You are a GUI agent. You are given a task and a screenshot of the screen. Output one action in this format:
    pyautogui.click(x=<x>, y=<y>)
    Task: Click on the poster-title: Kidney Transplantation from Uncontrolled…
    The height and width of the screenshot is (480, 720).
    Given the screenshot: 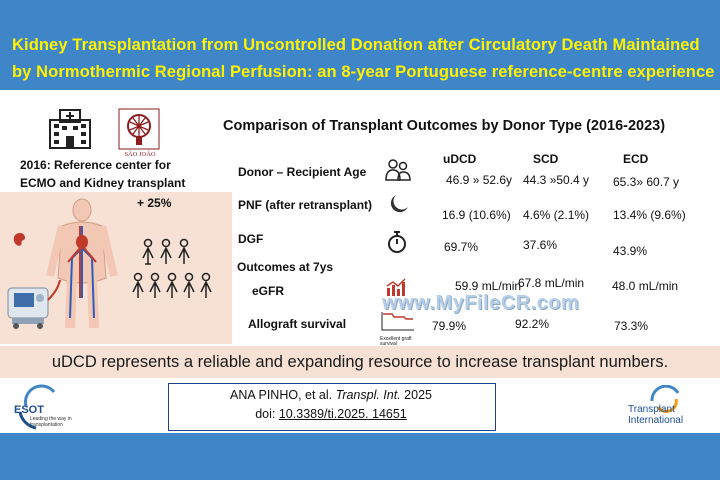 What is the action you would take?
    pyautogui.click(x=366, y=59)
    